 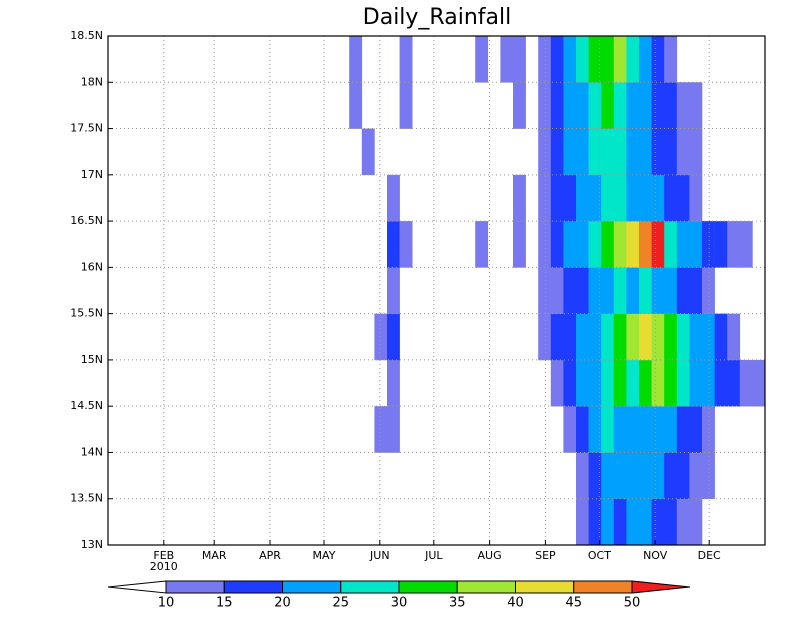 What do you see at coordinates (92, 544) in the screenshot?
I see `y-tick-label: 13N` at bounding box center [92, 544].